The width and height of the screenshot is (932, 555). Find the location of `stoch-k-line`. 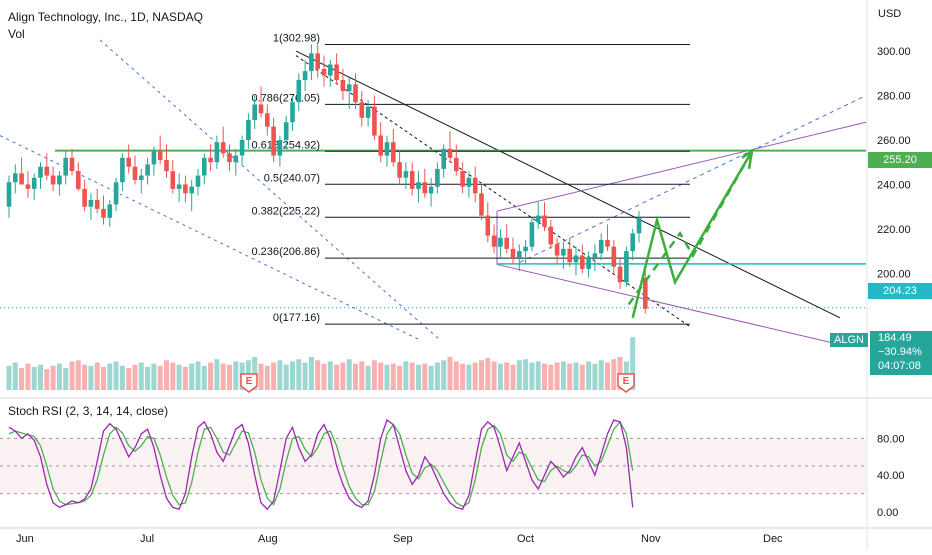

stoch-k-line is located at coordinates (321, 464).